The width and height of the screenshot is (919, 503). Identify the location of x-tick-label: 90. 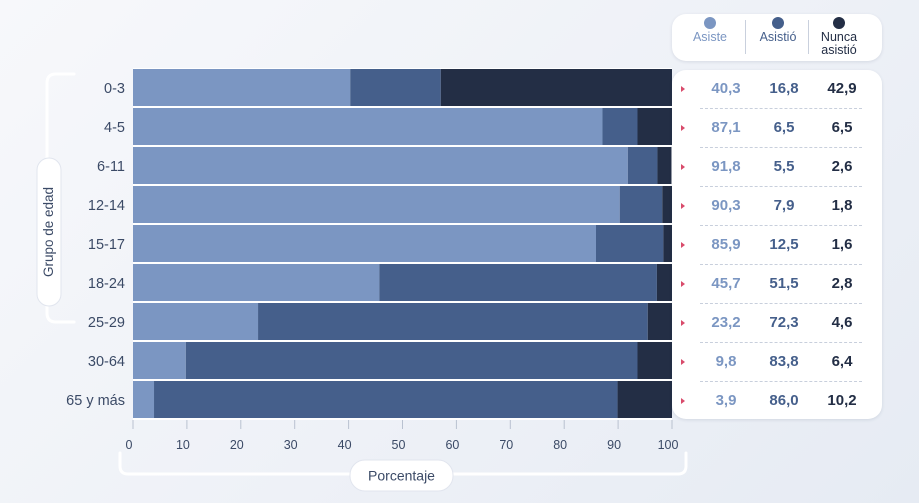
(614, 445).